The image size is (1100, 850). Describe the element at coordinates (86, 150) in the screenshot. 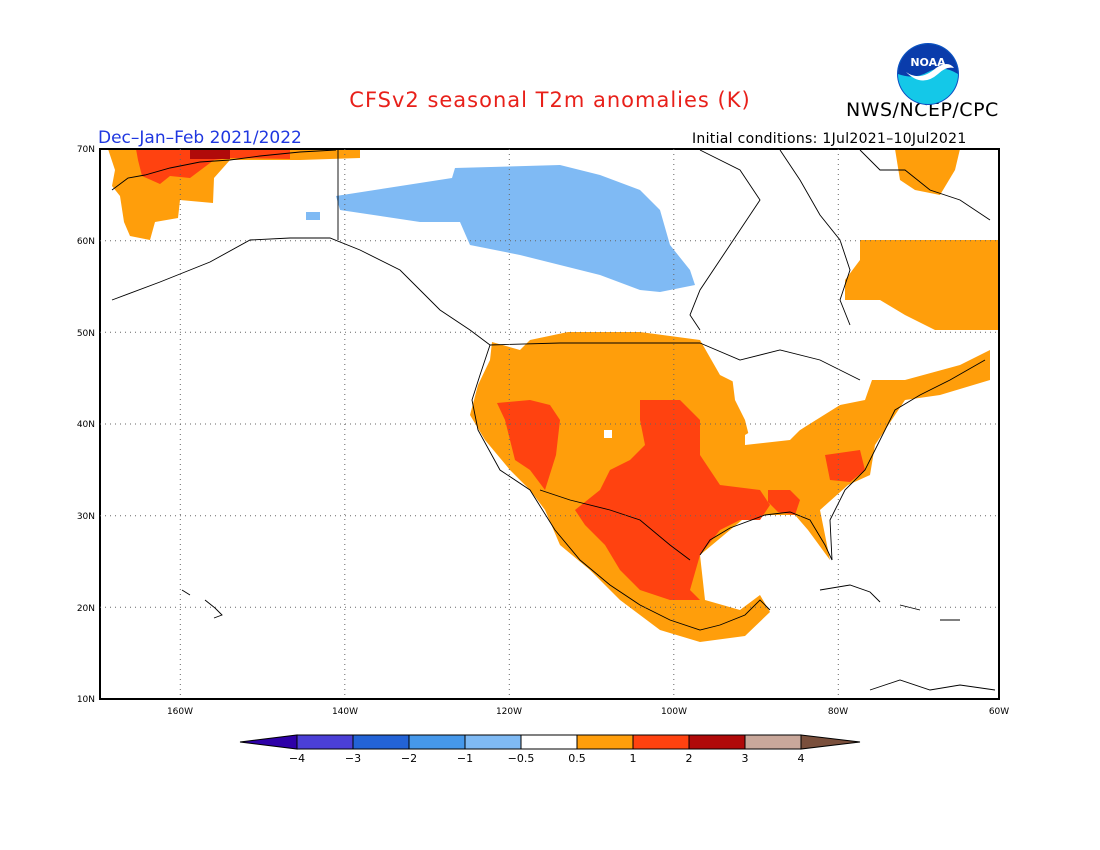

I see `lat-label-70: 70N` at that location.